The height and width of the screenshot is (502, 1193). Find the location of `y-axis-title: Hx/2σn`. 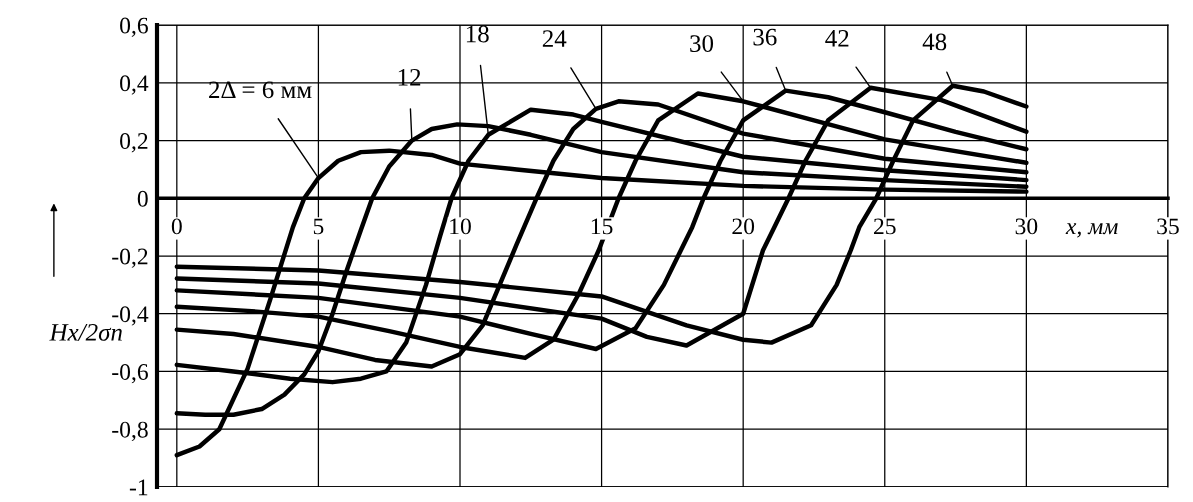

y-axis-title: Hx/2σn is located at coordinates (85, 332).